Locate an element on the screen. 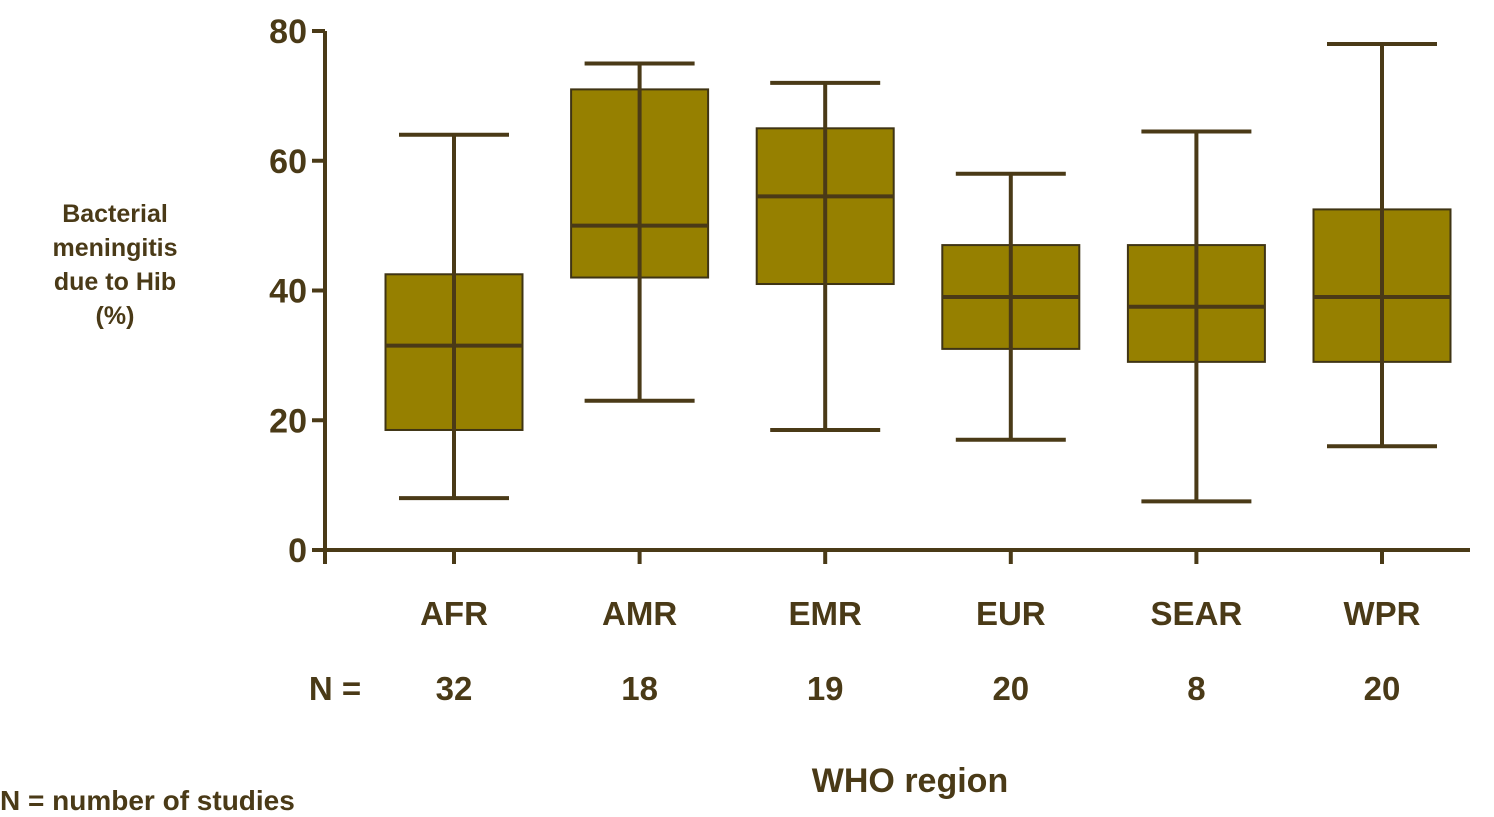  footnote: N = number of studies is located at coordinates (147, 800).